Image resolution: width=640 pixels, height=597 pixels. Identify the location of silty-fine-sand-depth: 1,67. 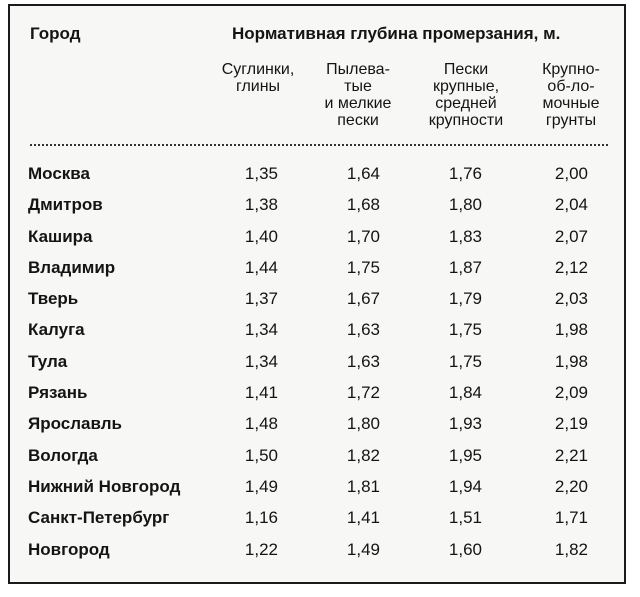
(363, 299).